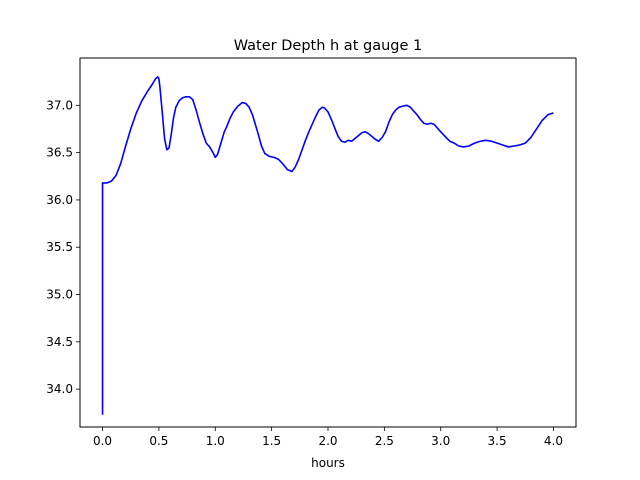 The image size is (640, 480). I want to click on y-tick-label: 35.0, so click(59, 295).